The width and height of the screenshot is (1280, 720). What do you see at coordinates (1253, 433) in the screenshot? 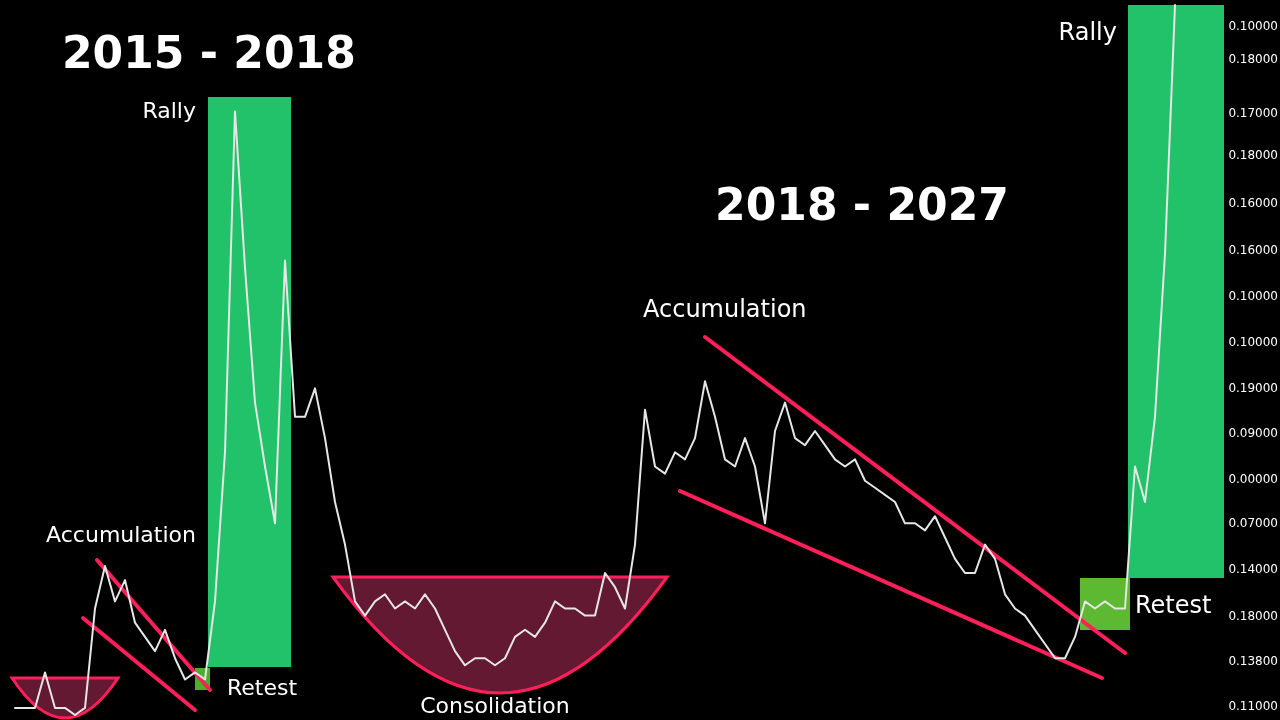
I see `text: 0.09000` at bounding box center [1253, 433].